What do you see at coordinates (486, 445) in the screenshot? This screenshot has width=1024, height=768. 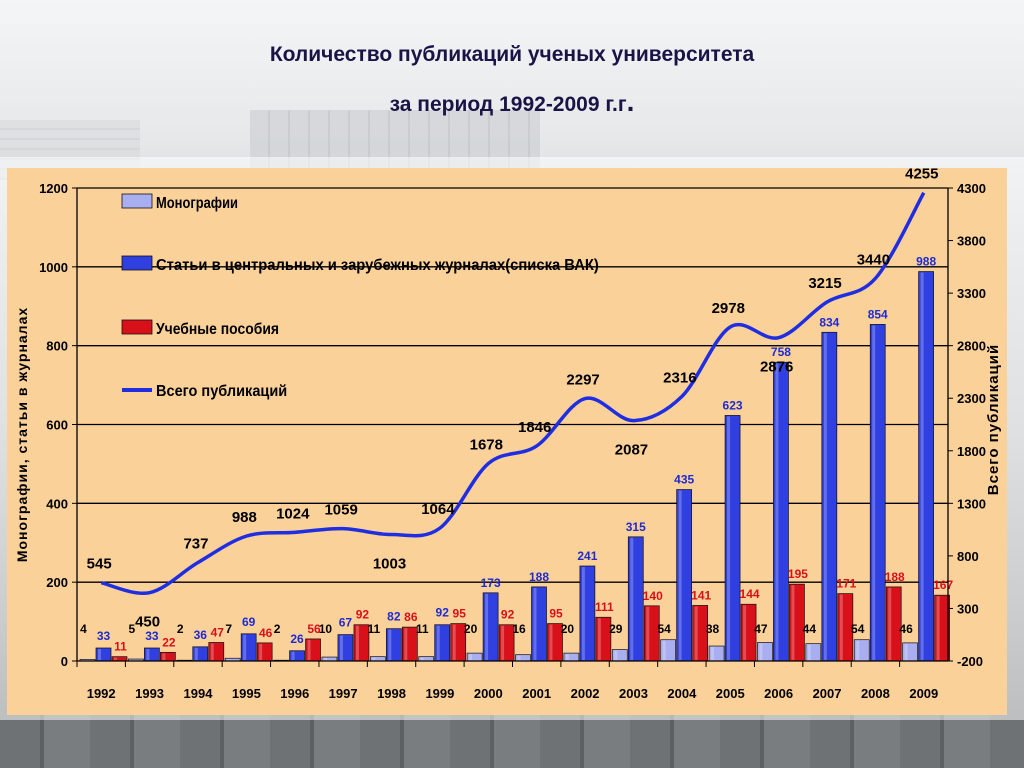 I see `data-label-total: 1678` at bounding box center [486, 445].